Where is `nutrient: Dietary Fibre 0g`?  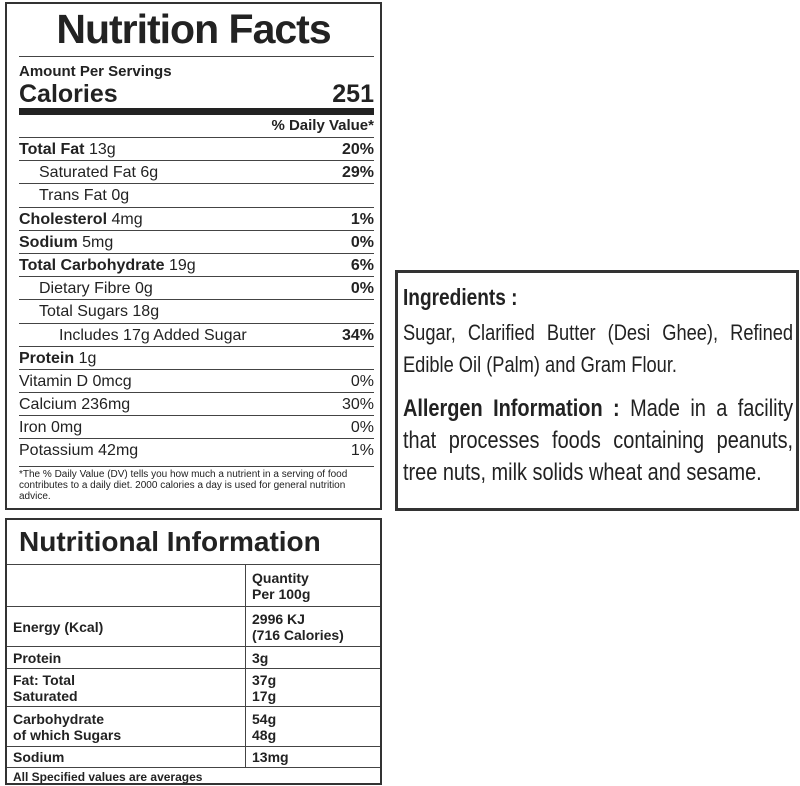
nutrient: Dietary Fibre 0g is located at coordinates (86, 288).